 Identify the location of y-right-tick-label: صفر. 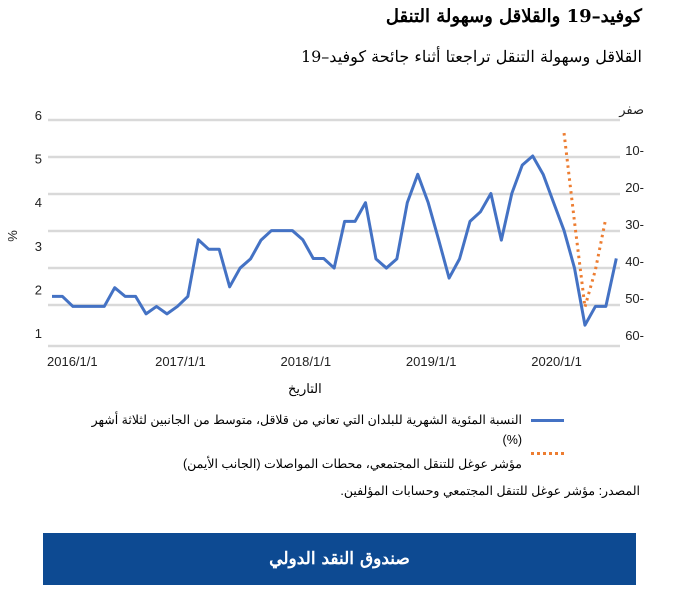
(631, 110).